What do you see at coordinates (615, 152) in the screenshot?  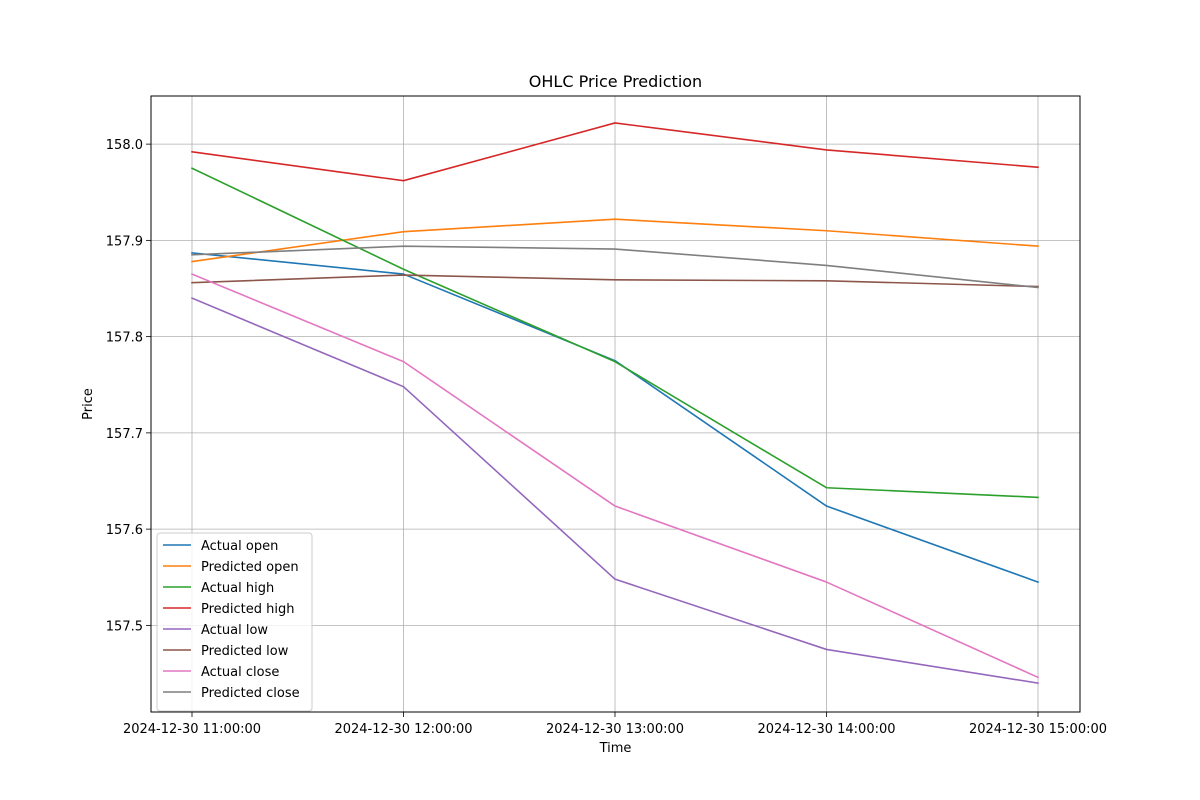 I see `series-line-predicted-high` at bounding box center [615, 152].